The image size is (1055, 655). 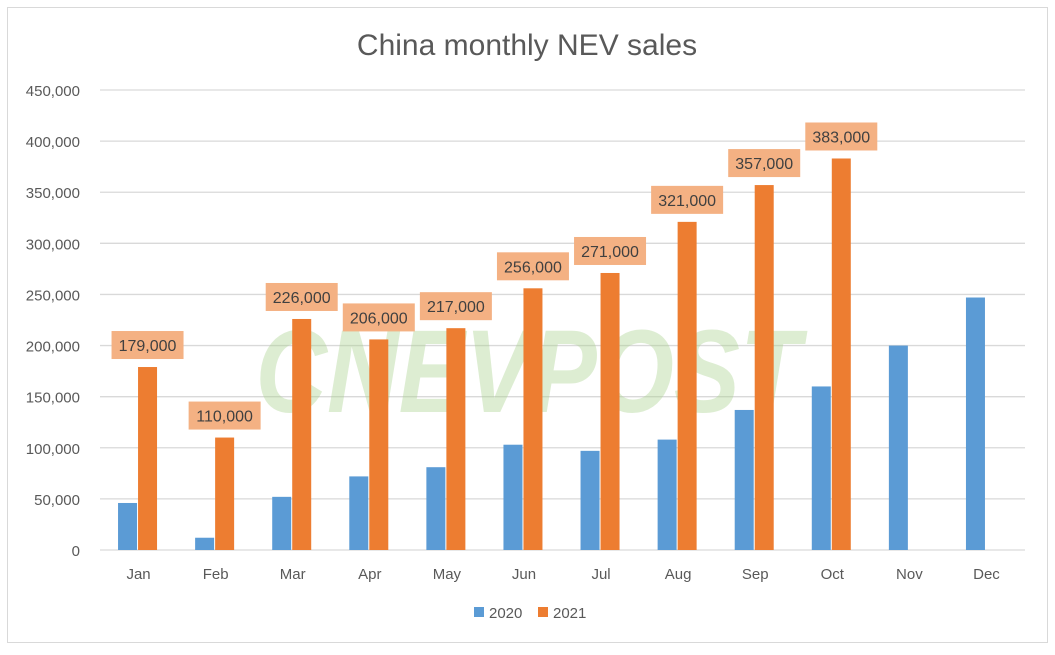 What do you see at coordinates (302, 434) in the screenshot?
I see `bar-2021-Mar` at bounding box center [302, 434].